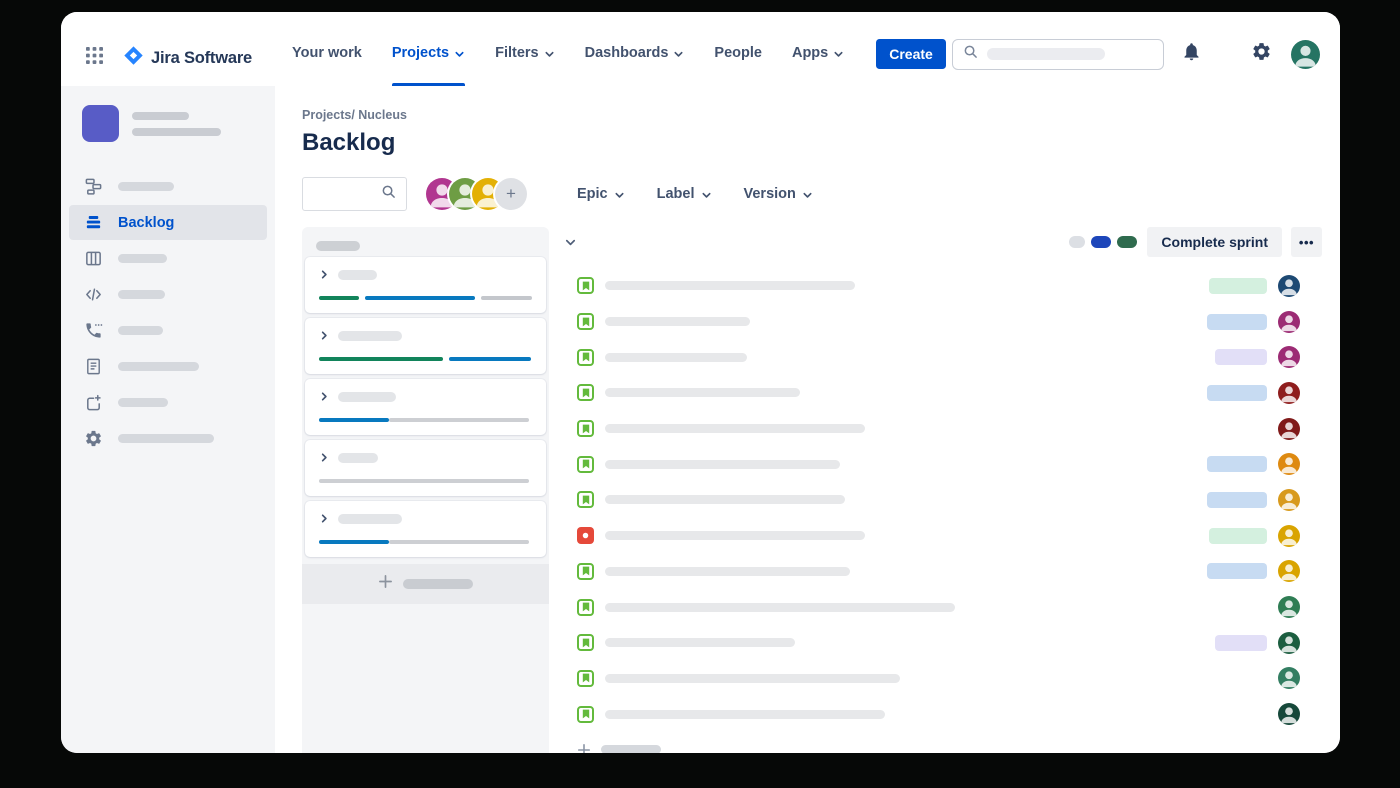  I want to click on sidebar-item-placeholder, so click(140, 330).